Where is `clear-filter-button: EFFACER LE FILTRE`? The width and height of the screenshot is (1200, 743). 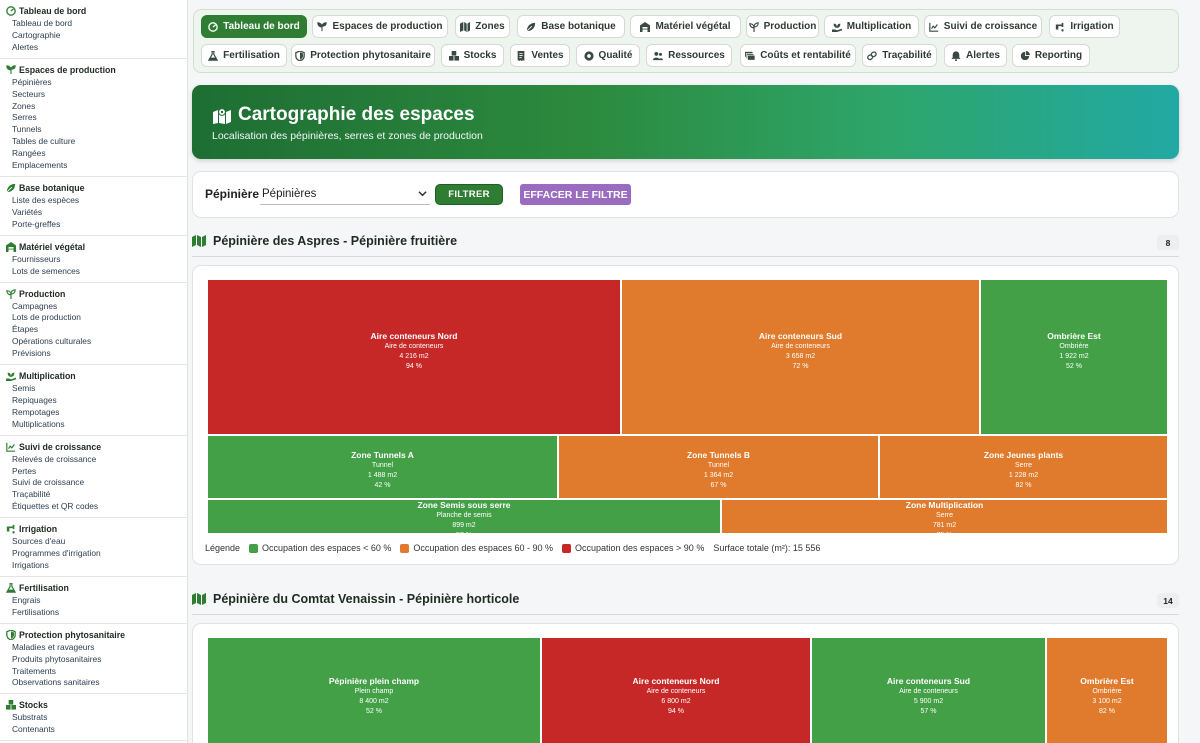 clear-filter-button: EFFACER LE FILTRE is located at coordinates (575, 194).